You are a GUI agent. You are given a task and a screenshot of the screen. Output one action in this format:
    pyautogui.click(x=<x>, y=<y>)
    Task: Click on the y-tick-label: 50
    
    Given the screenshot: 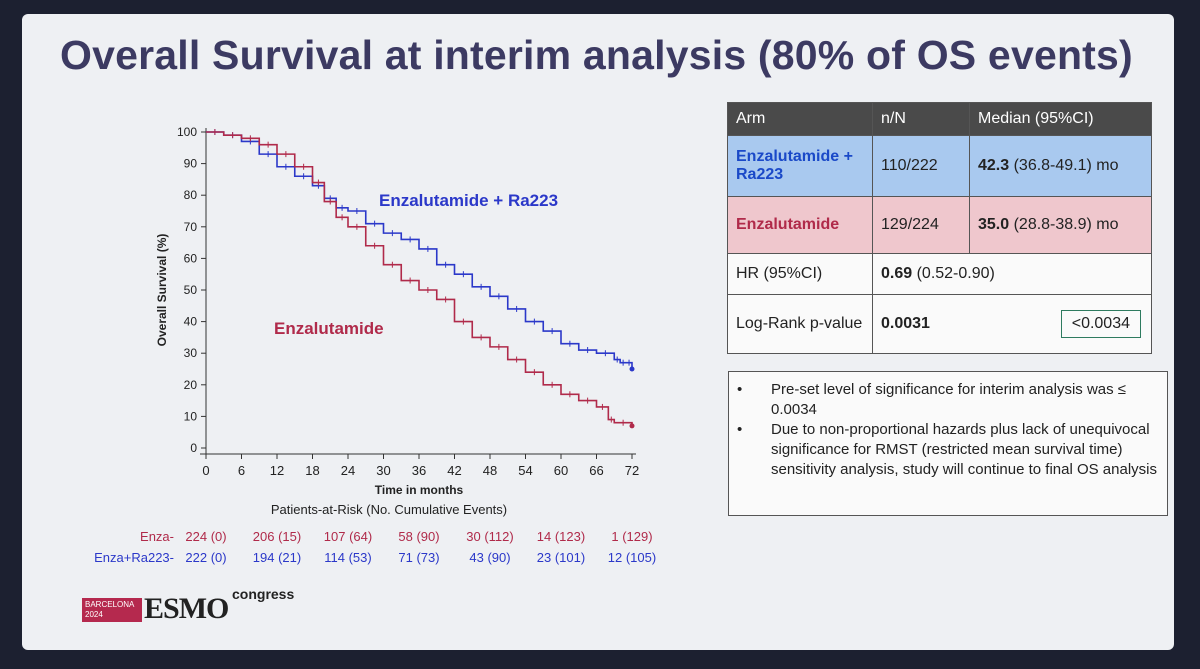 What is the action you would take?
    pyautogui.click(x=191, y=290)
    